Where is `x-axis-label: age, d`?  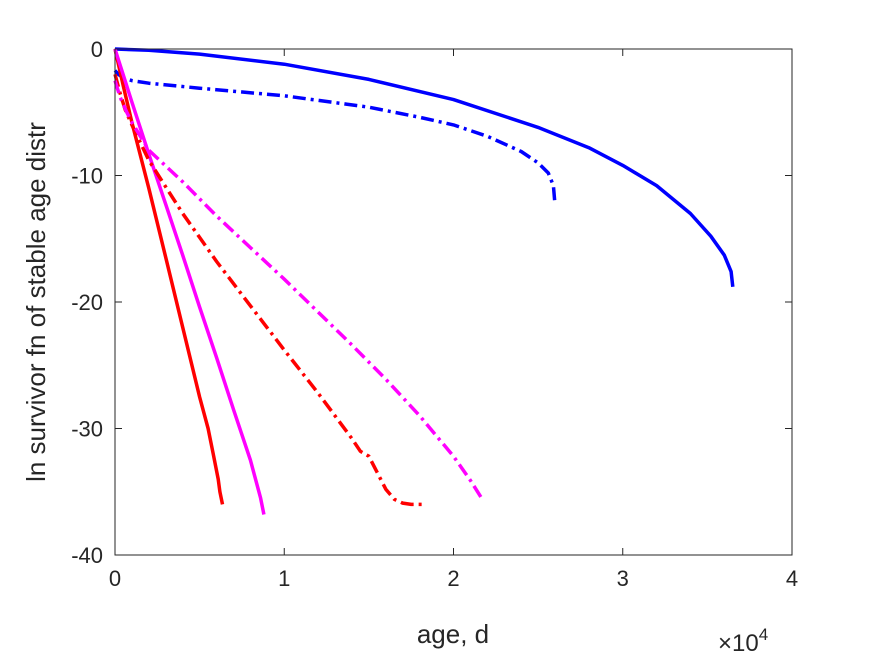
x-axis-label: age, d is located at coordinates (453, 634).